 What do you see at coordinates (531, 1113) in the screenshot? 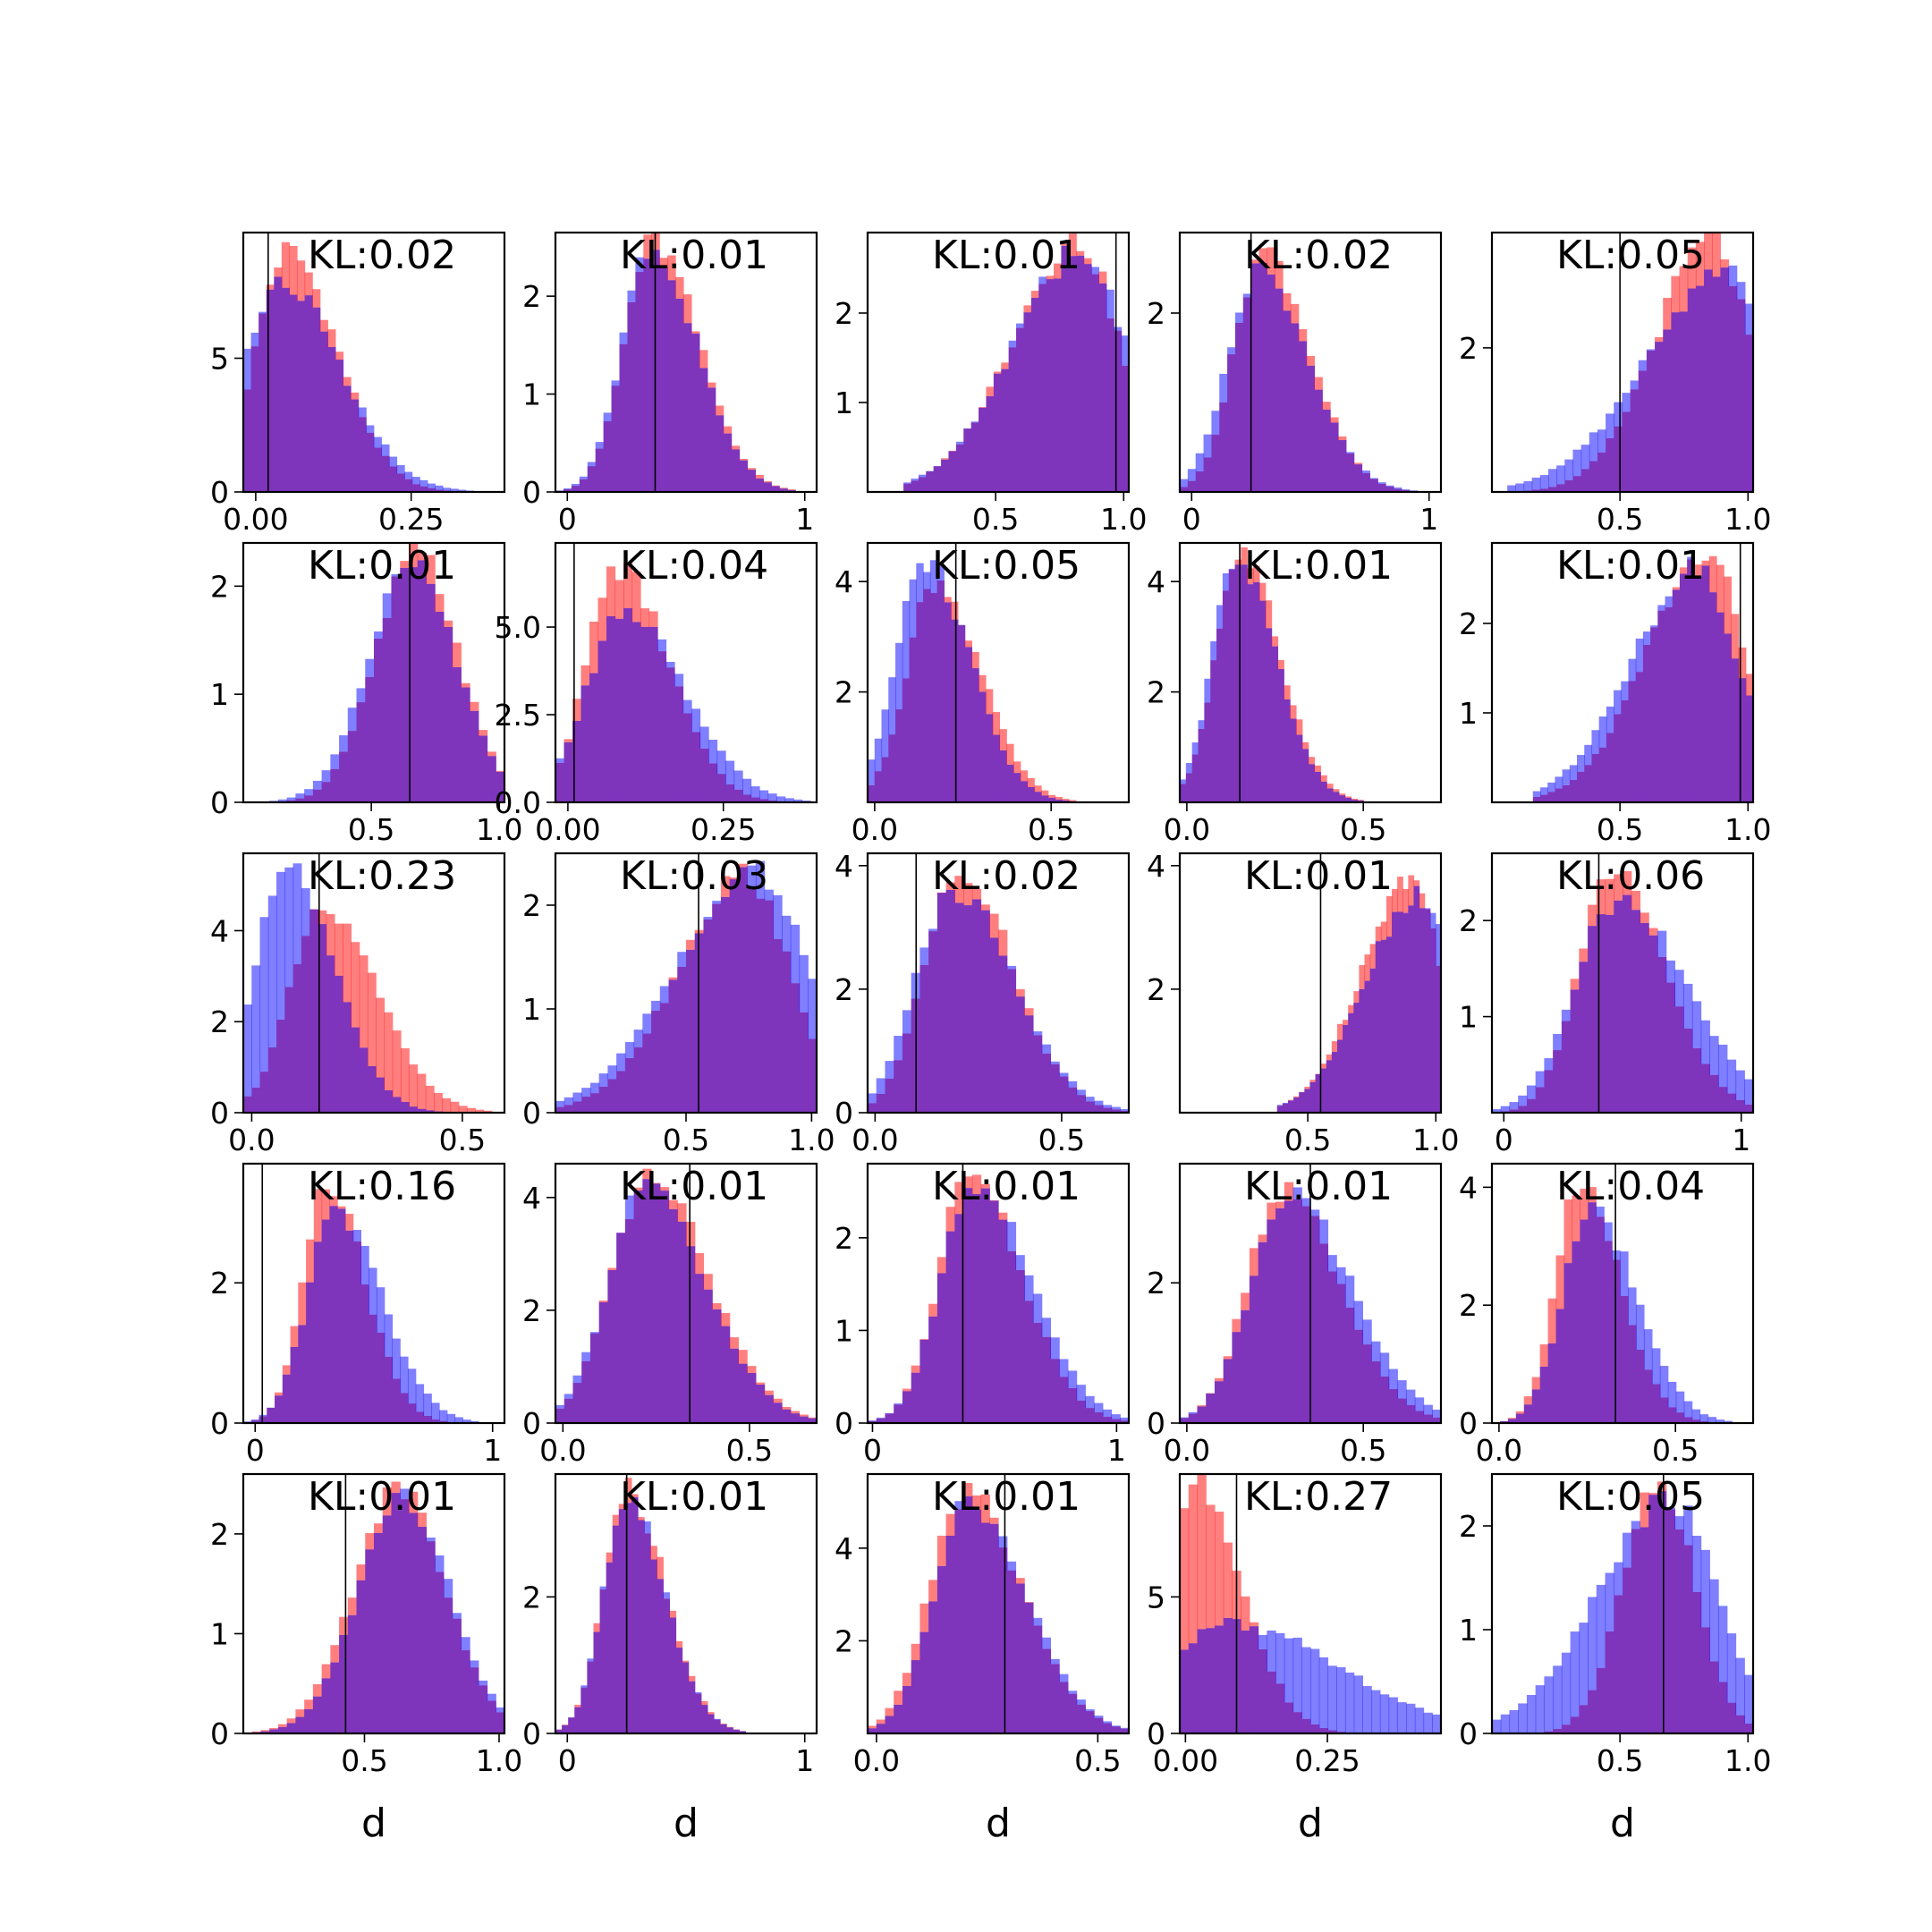
I see `y-tick-label: 0` at bounding box center [531, 1113].